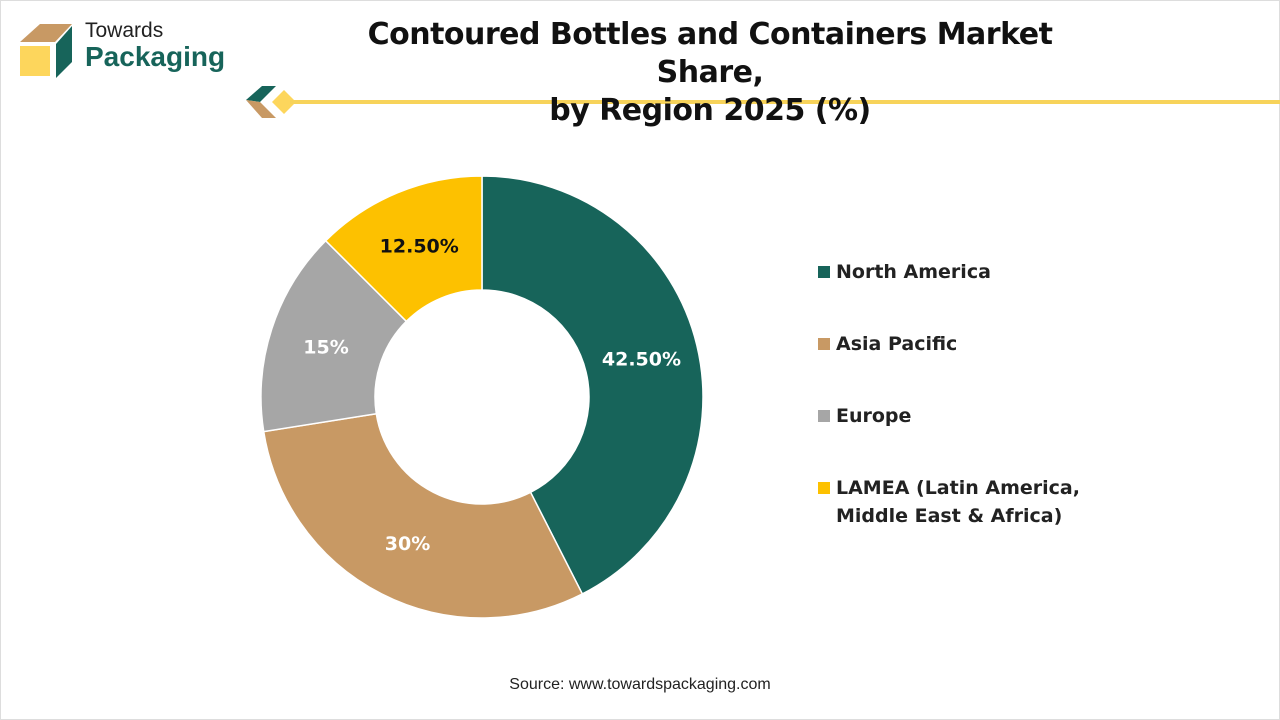 The width and height of the screenshot is (1280, 720). Describe the element at coordinates (785, 102) in the screenshot. I see `title-rule` at that location.